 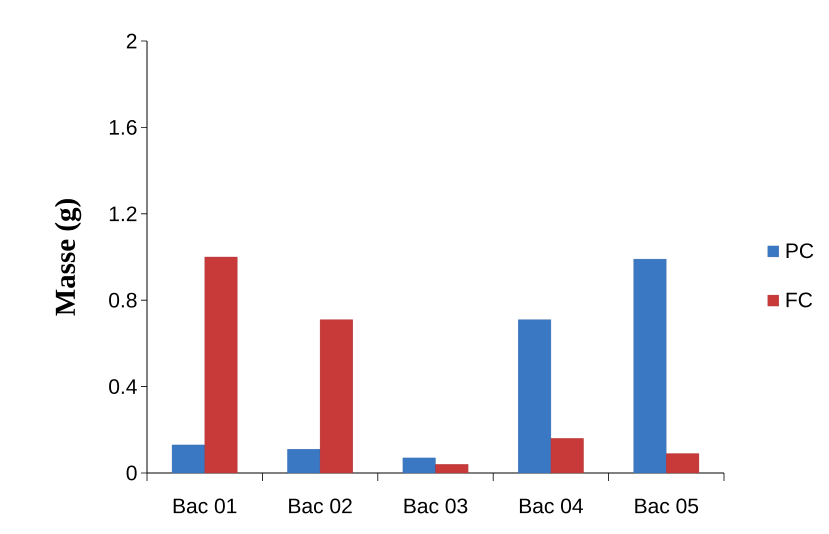 What do you see at coordinates (320, 506) in the screenshot?
I see `x-tick-label: Bac 02` at bounding box center [320, 506].